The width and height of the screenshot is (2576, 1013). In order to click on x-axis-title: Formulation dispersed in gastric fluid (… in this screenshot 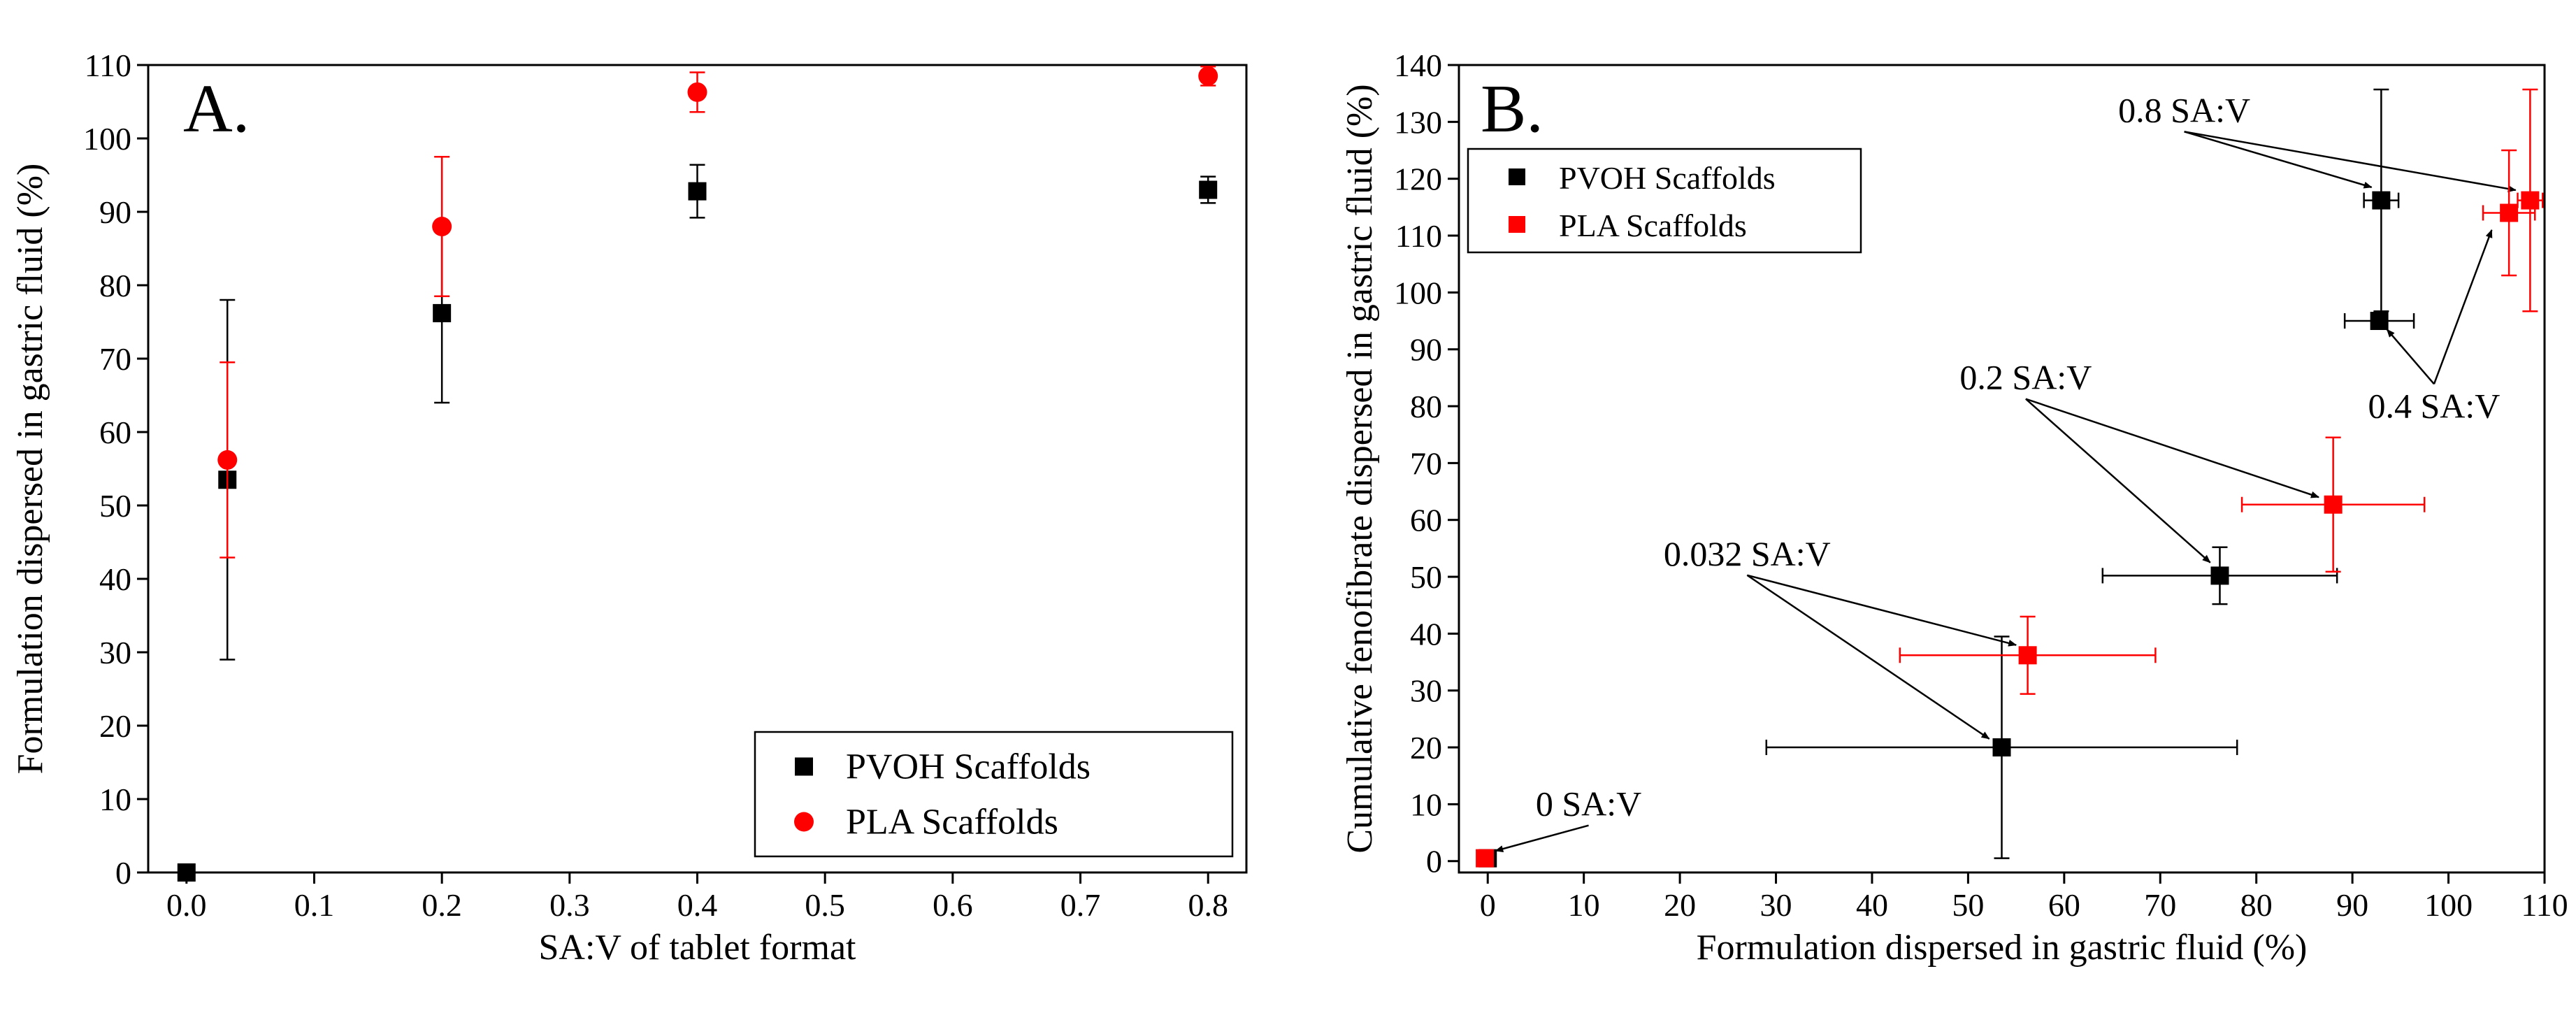, I will do `click(2002, 948)`.